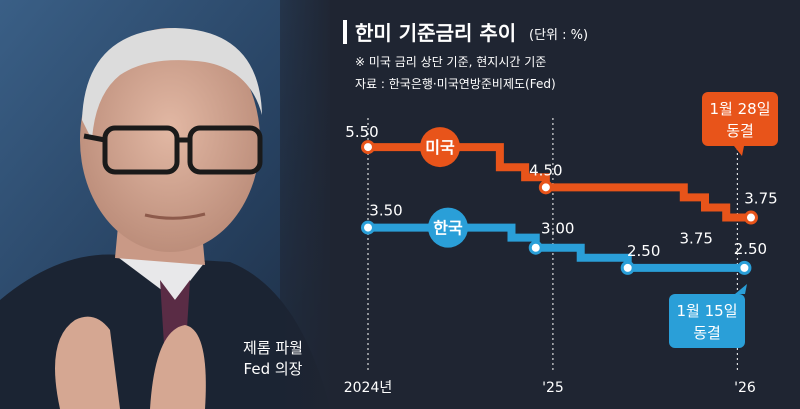 The width and height of the screenshot is (800, 409). What do you see at coordinates (361, 132) in the screenshot?
I see `data-label-0: 5.50` at bounding box center [361, 132].